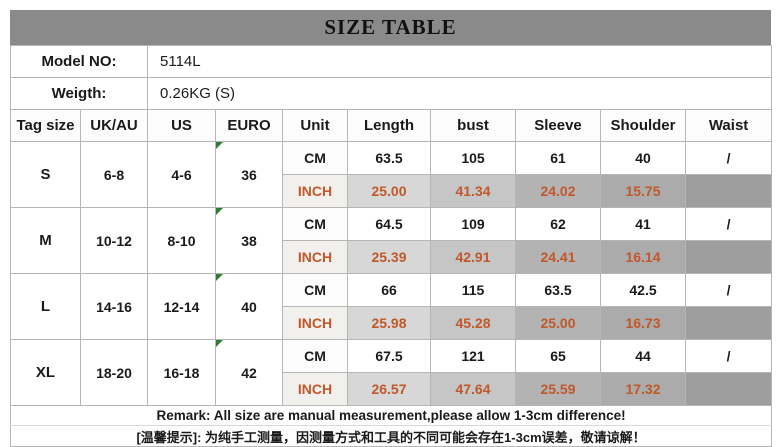  I want to click on weight-row: Weigth: 0.26KG (S), so click(391, 93).